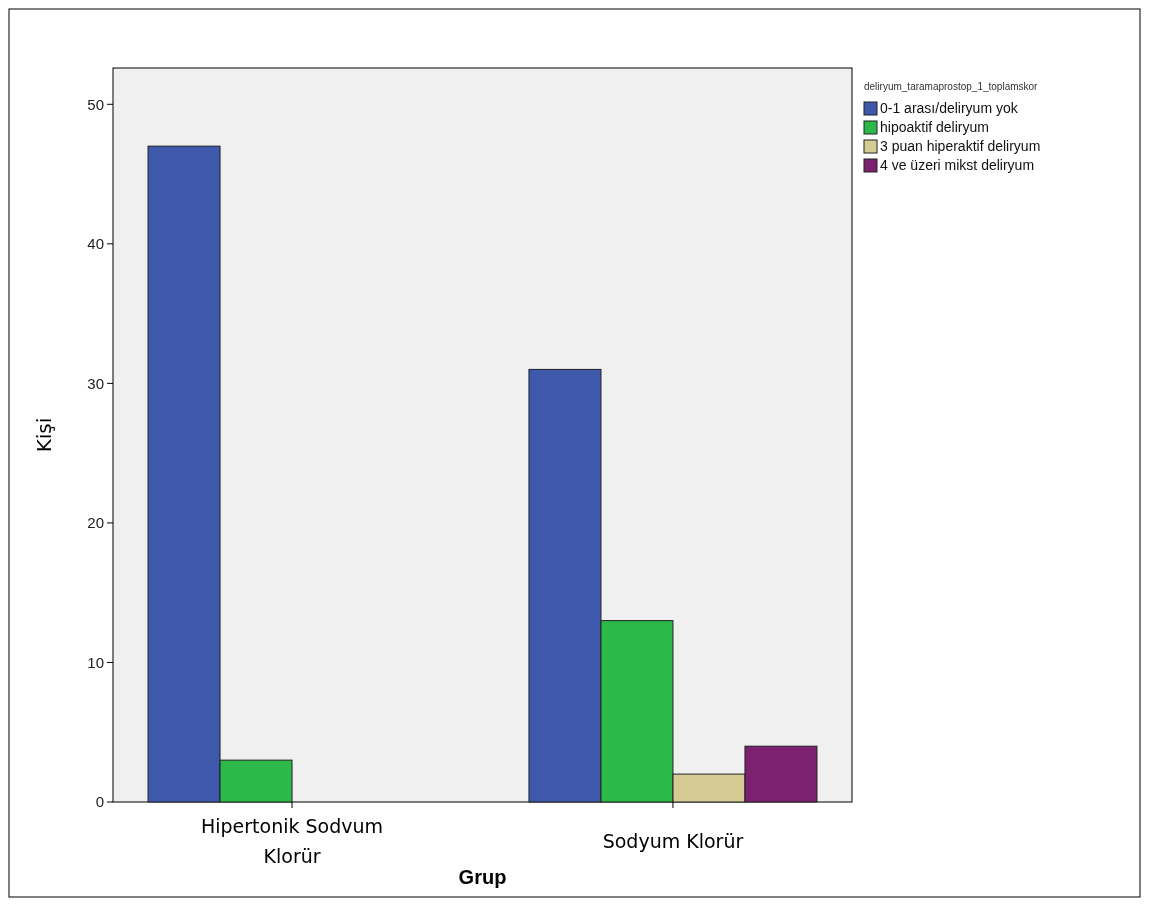  What do you see at coordinates (95, 662) in the screenshot?
I see `y-tick-label: 10` at bounding box center [95, 662].